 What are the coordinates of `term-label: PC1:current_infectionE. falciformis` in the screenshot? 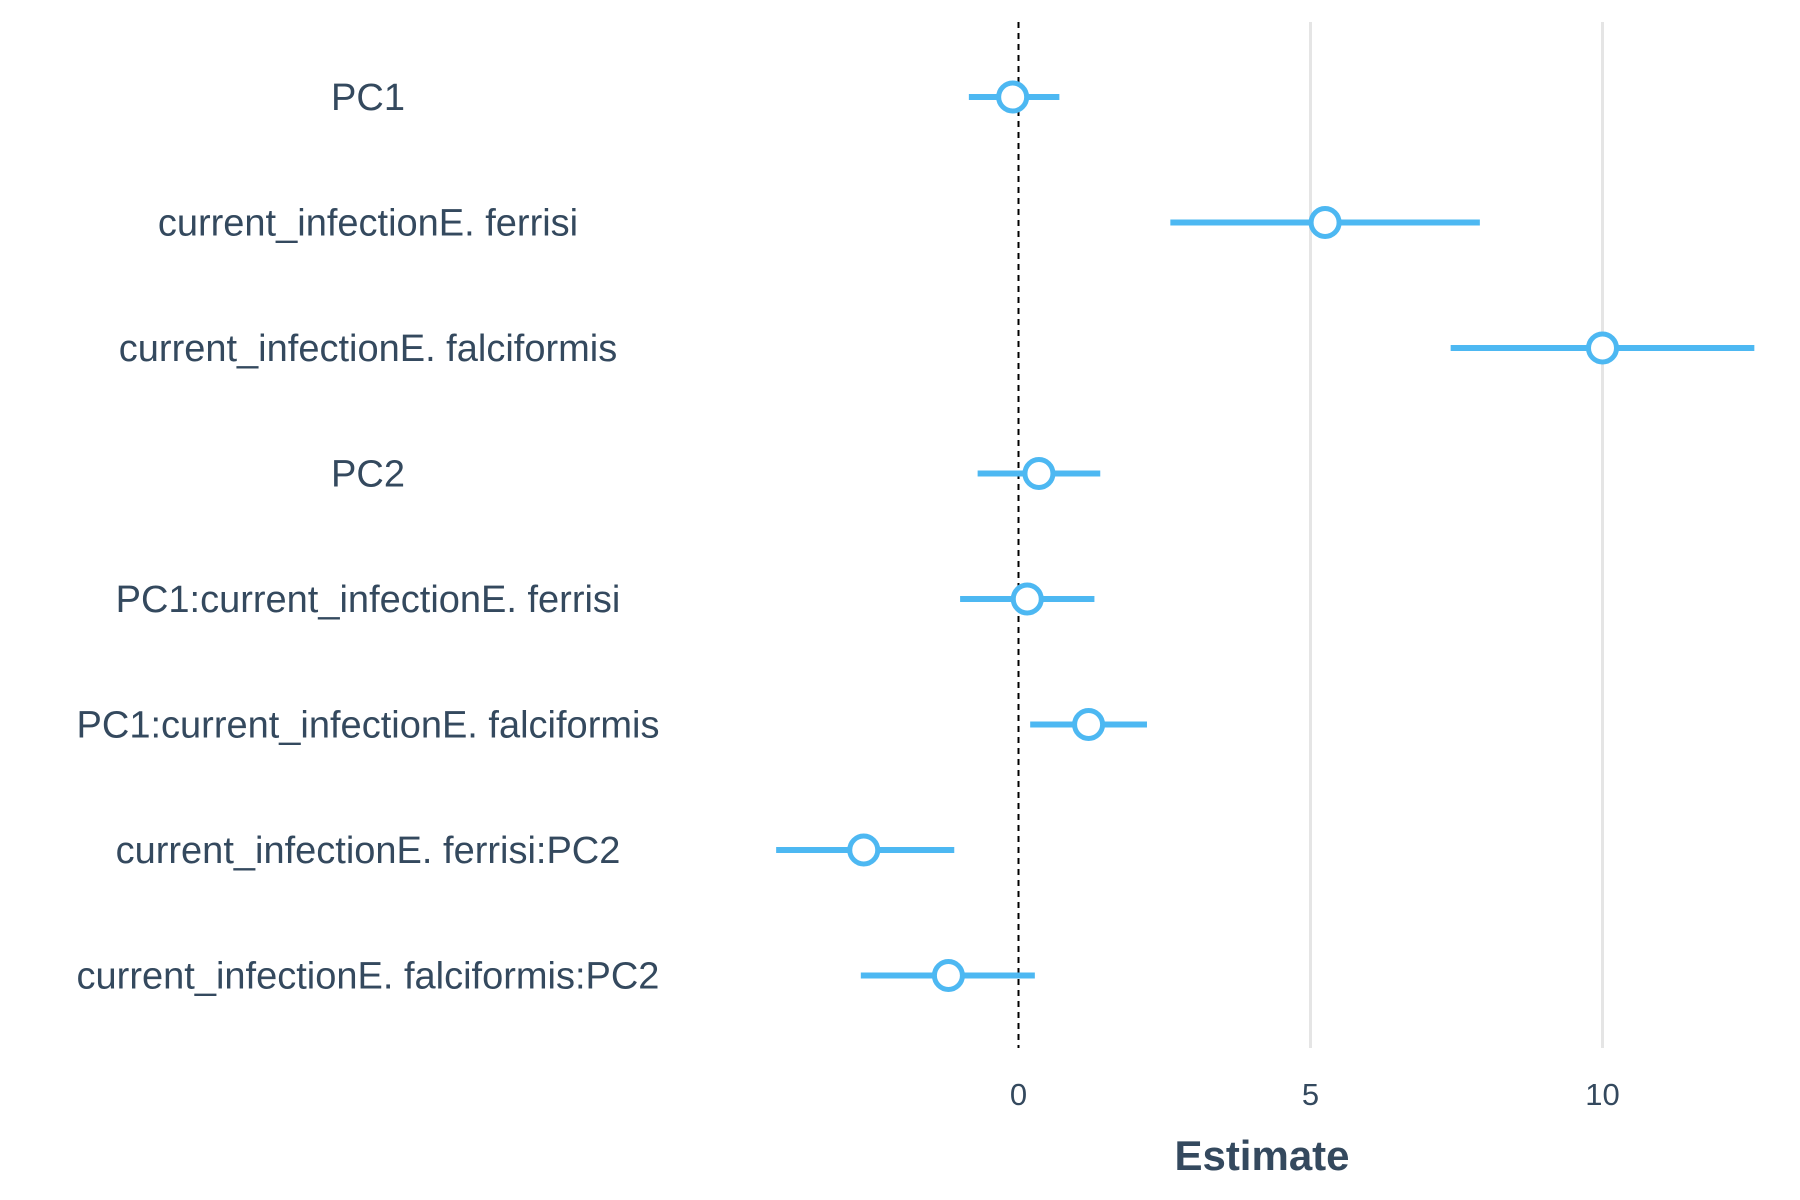 It's located at (368, 726).